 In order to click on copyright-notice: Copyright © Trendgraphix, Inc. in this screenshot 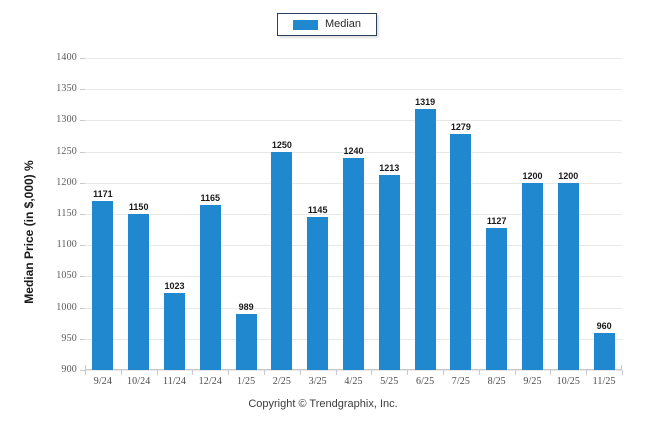, I will do `click(323, 404)`.